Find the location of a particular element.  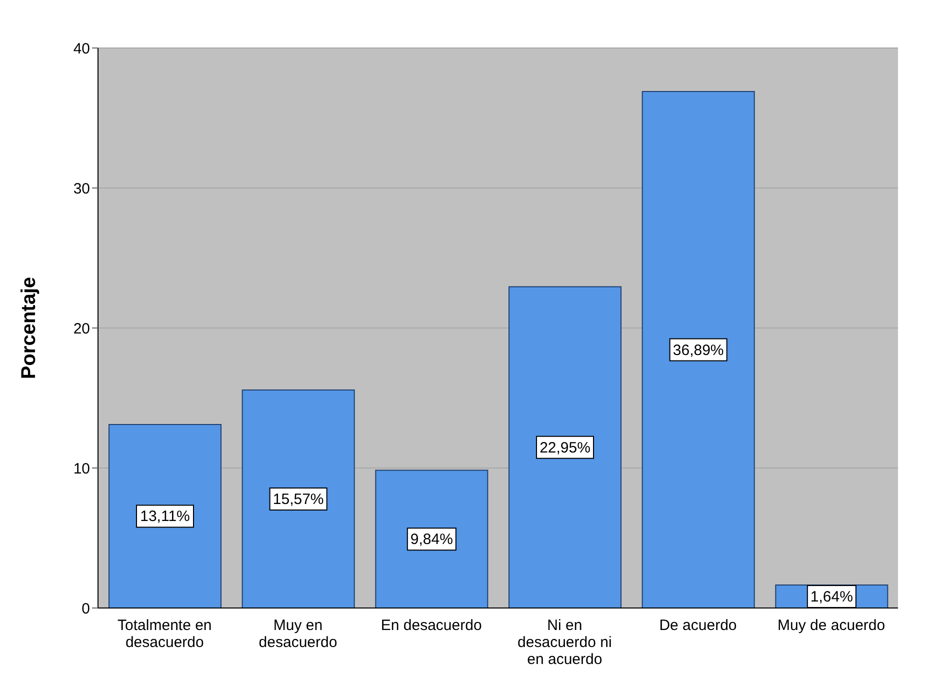

data-label: 22,95% is located at coordinates (565, 447).